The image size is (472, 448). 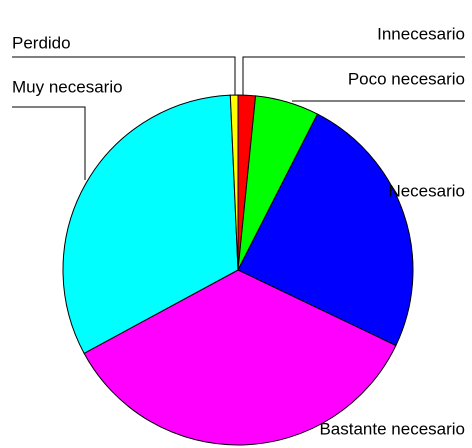 What do you see at coordinates (234, 182) in the screenshot?
I see `pie-slice` at bounding box center [234, 182].